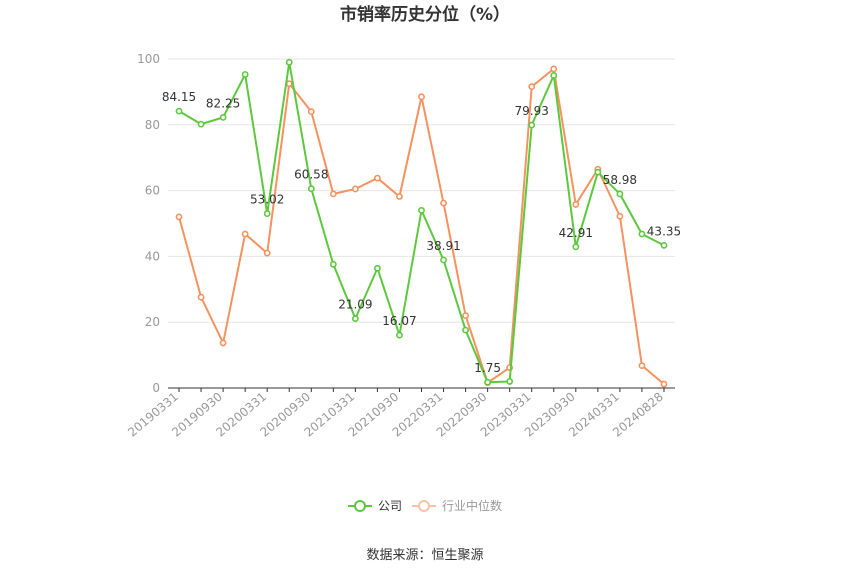 The image size is (850, 575). Describe the element at coordinates (487, 368) in the screenshot. I see `company-data-label: 1.75` at that location.